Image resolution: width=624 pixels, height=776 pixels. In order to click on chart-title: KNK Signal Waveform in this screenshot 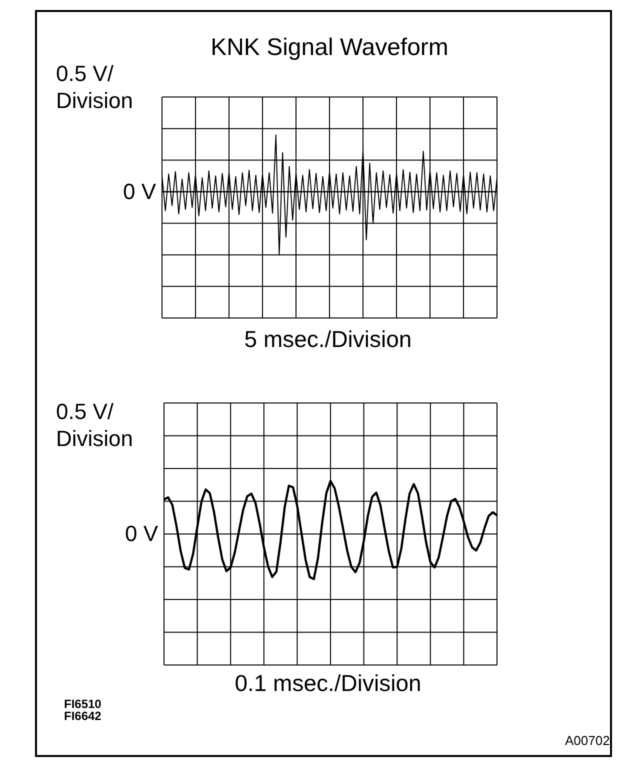, I will do `click(330, 48)`.